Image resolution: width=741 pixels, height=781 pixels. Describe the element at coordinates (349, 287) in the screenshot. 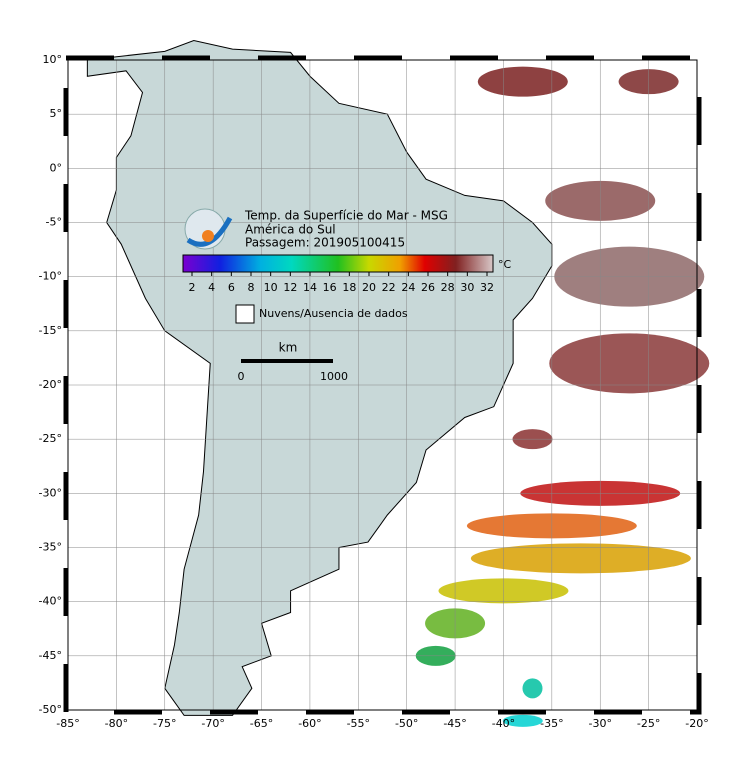

I see `colorbar-label: 18` at that location.